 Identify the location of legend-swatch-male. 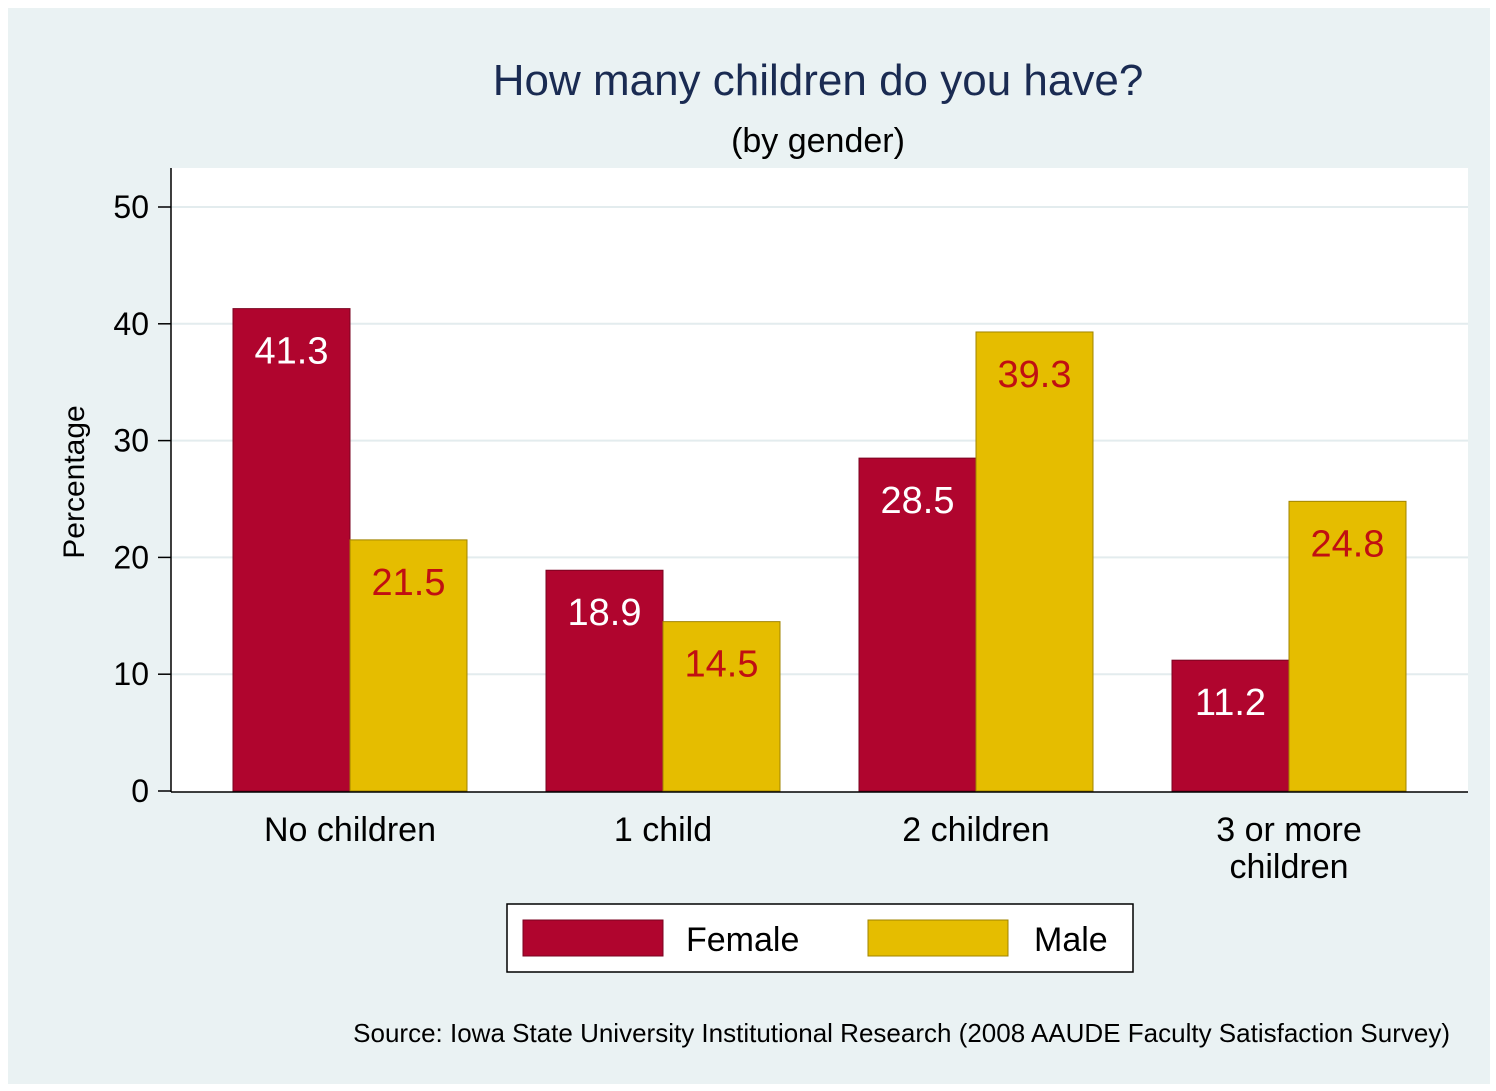
(938, 938).